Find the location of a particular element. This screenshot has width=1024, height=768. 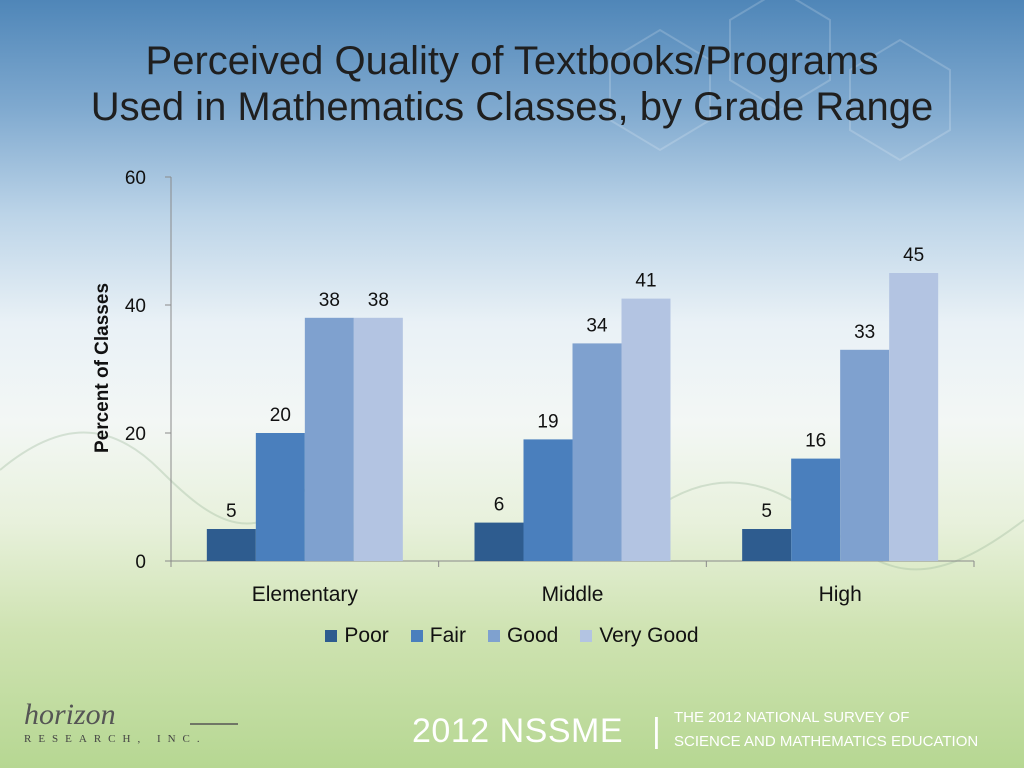

data-label: 19 is located at coordinates (547, 421).